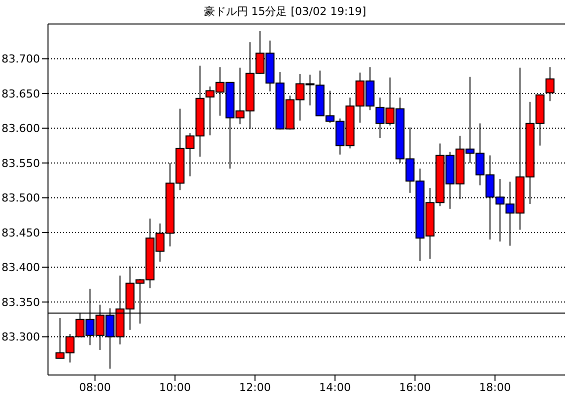 Image resolution: width=570 pixels, height=398 pixels. I want to click on x-tick-label: 16:00, so click(415, 387).